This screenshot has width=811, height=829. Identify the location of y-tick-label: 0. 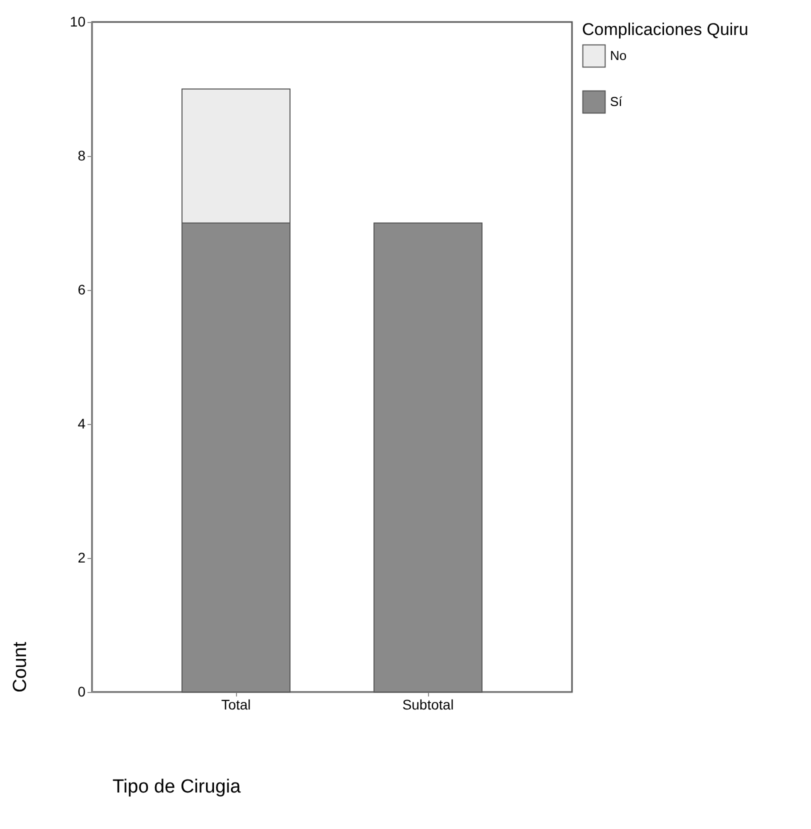
(82, 692).